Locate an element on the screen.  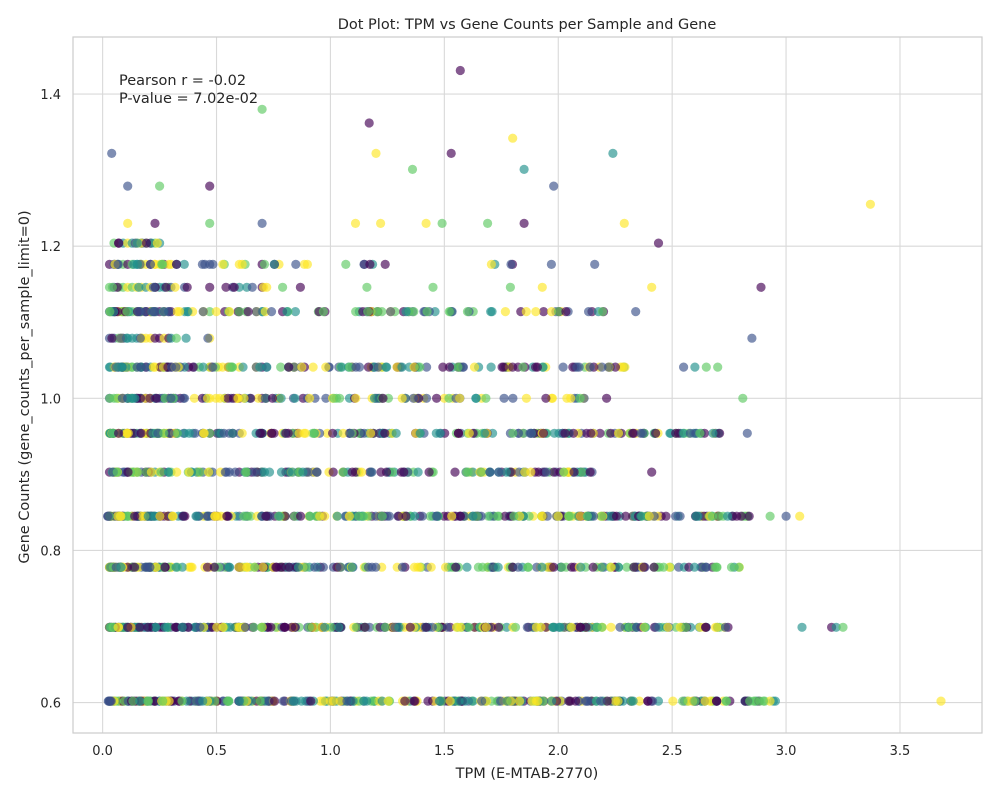
x-tick-label: 2.5 is located at coordinates (672, 751).